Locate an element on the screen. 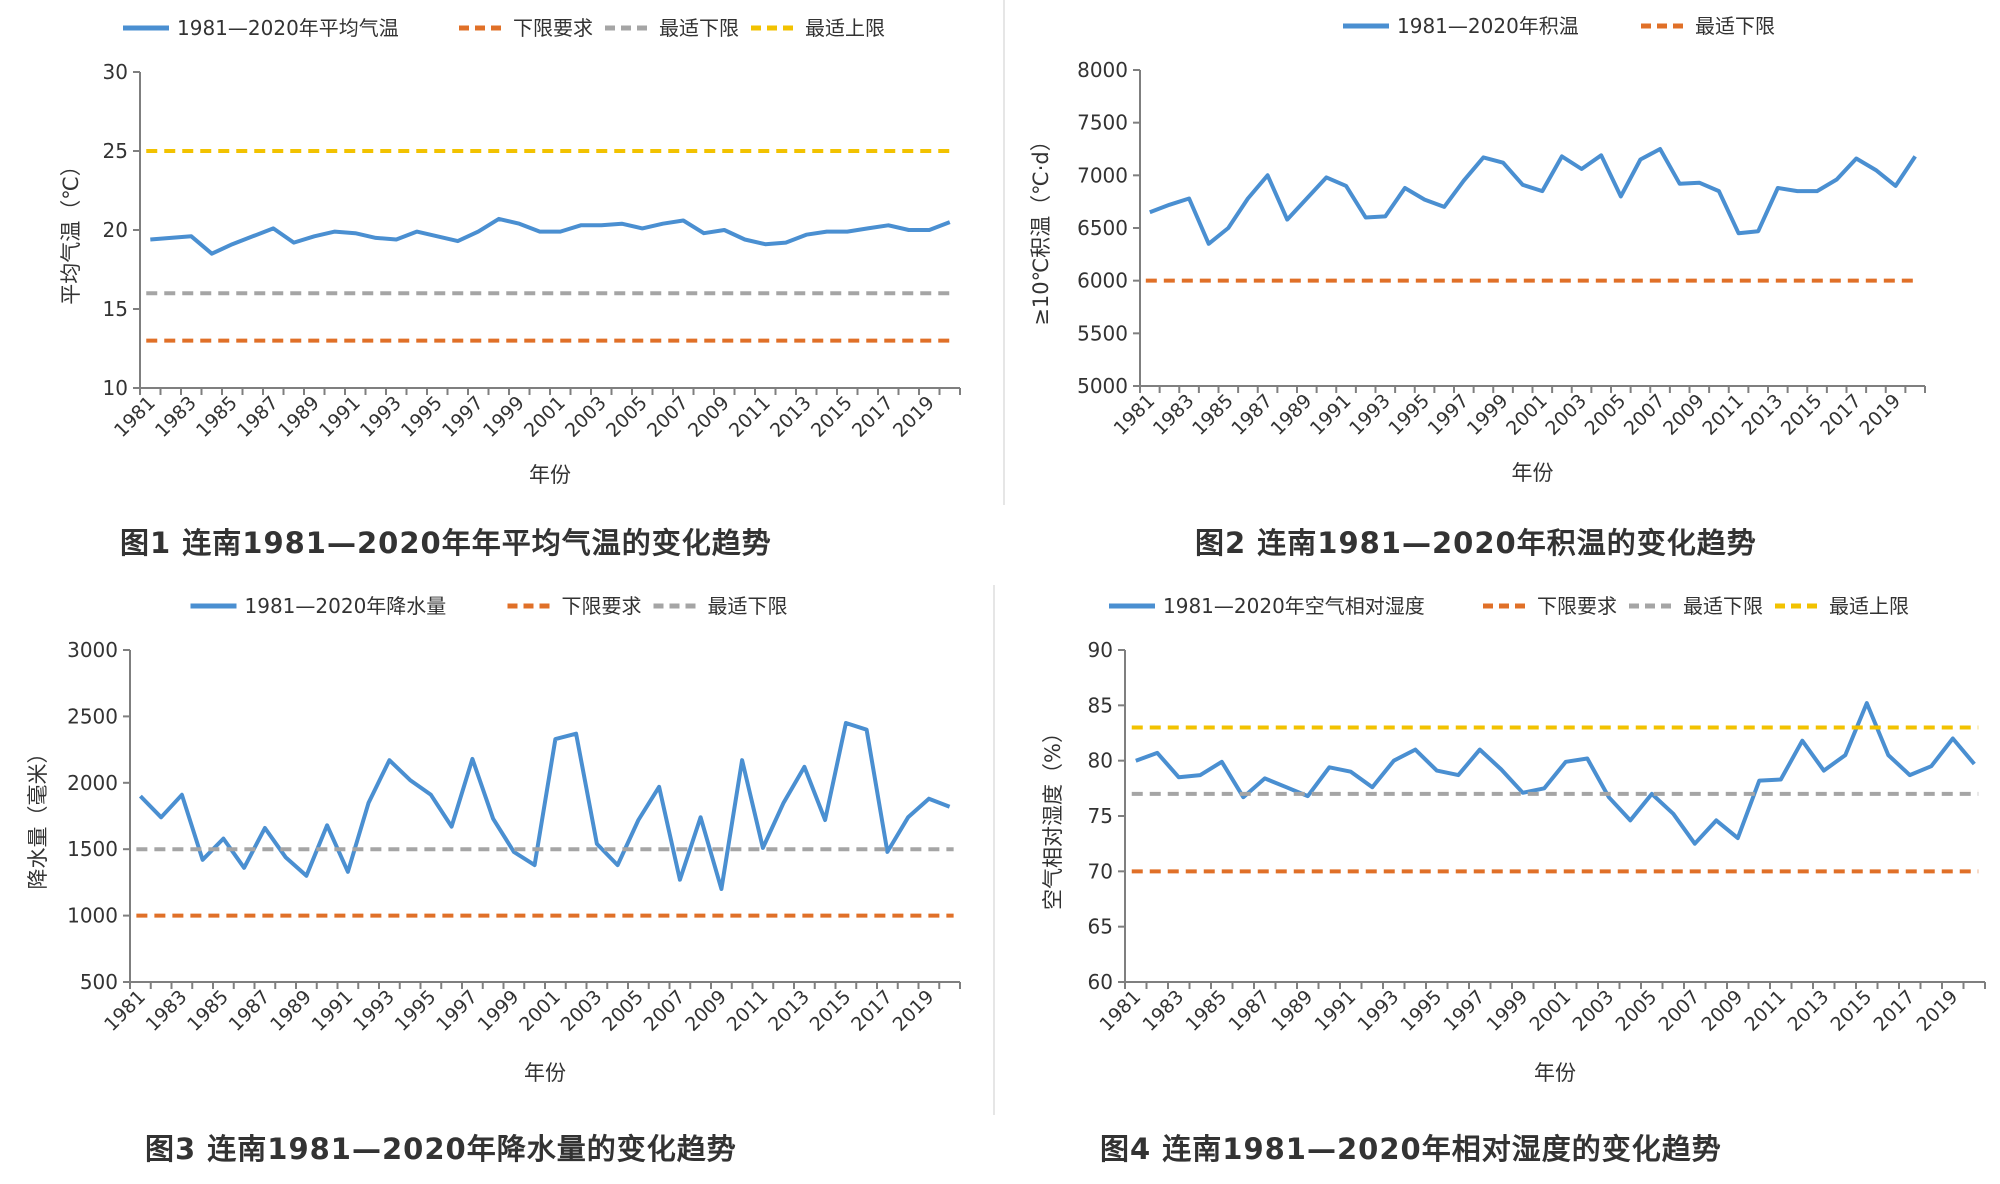  chart-4-x-tick-label: 2007 is located at coordinates (1680, 1011).